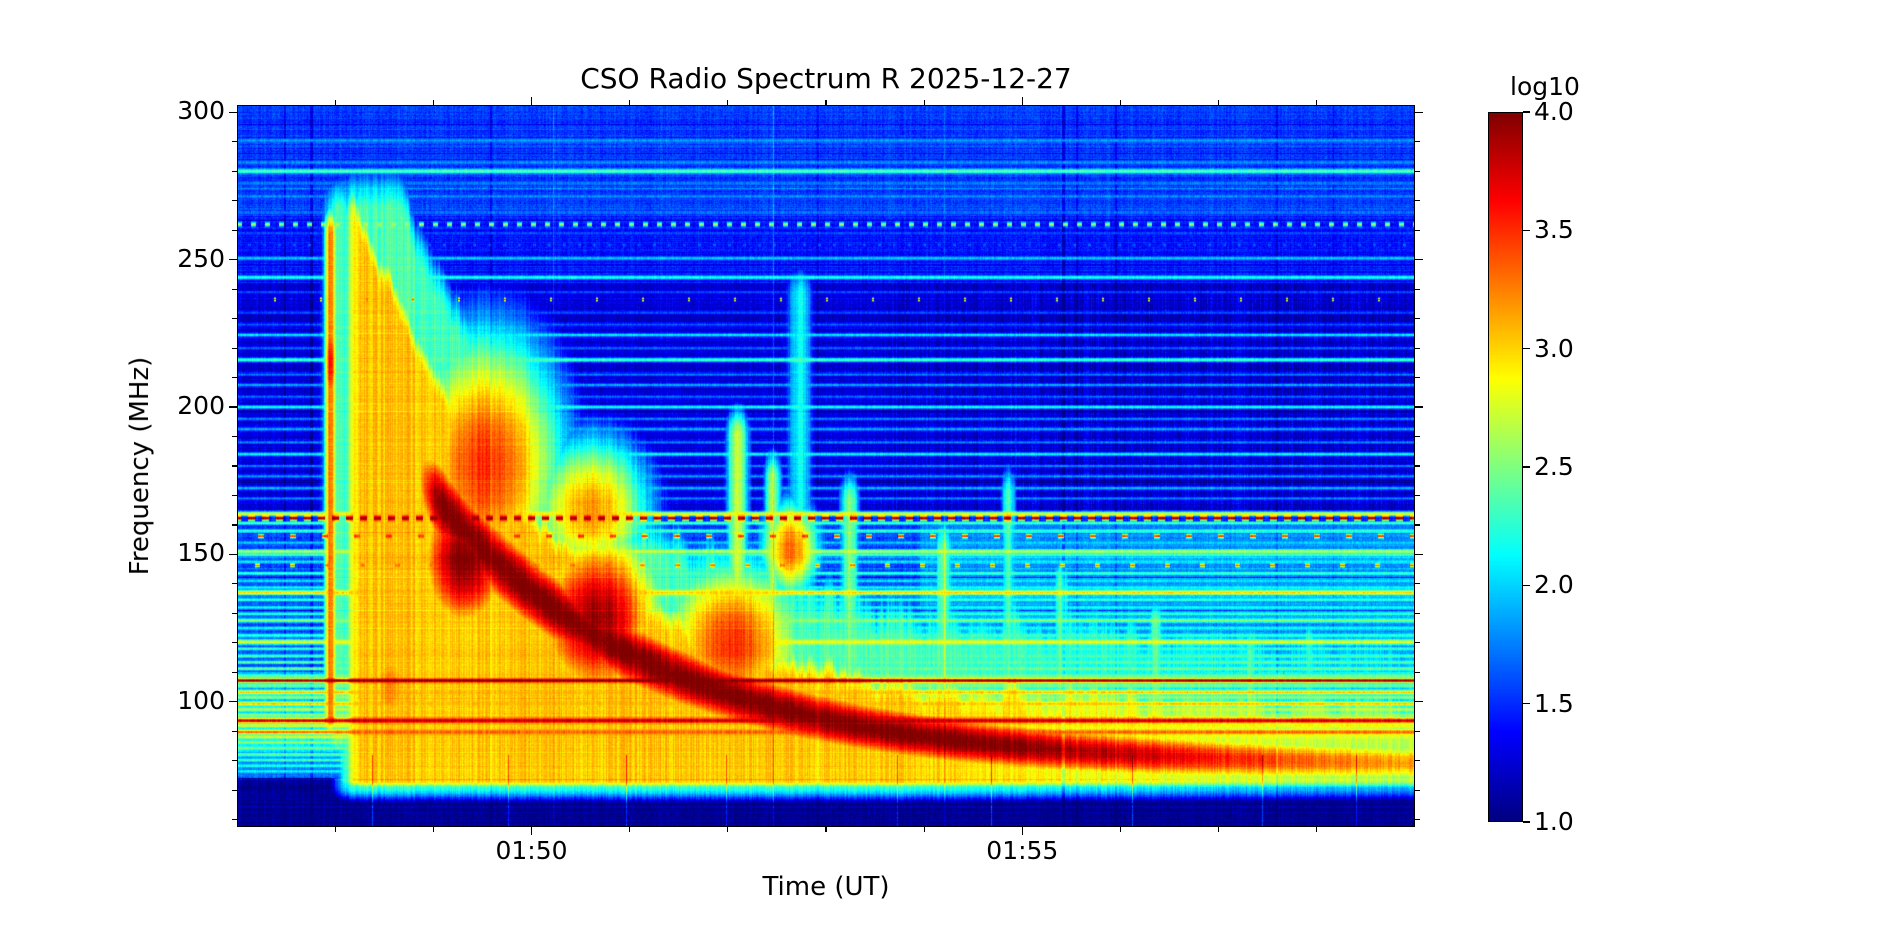  Describe the element at coordinates (1545, 86) in the screenshot. I see `colorbar-label: log10` at that location.